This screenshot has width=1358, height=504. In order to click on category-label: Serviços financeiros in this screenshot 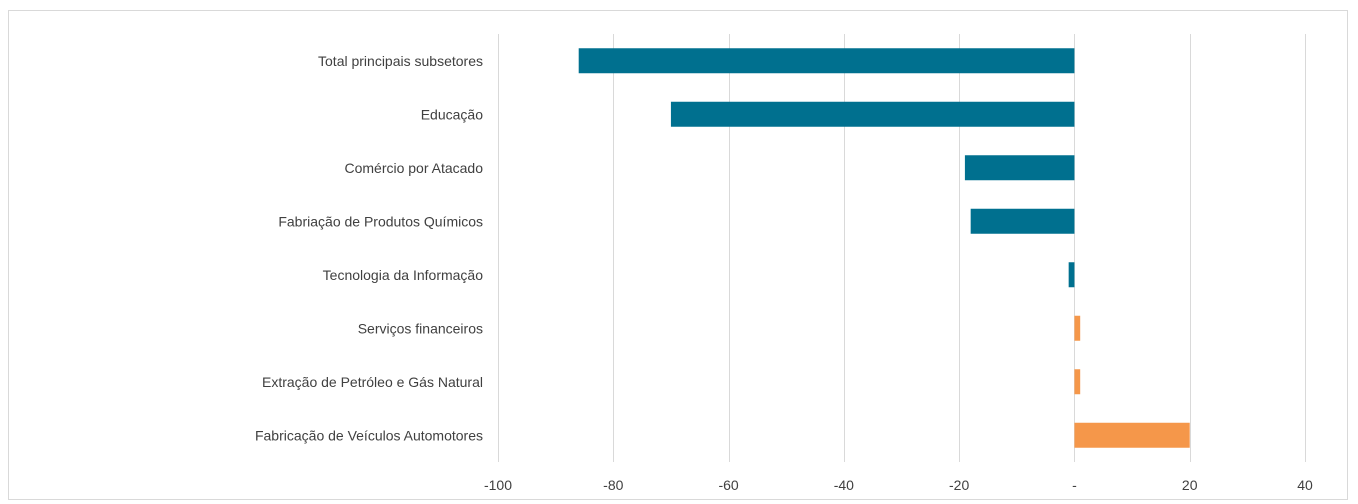, I will do `click(420, 328)`.